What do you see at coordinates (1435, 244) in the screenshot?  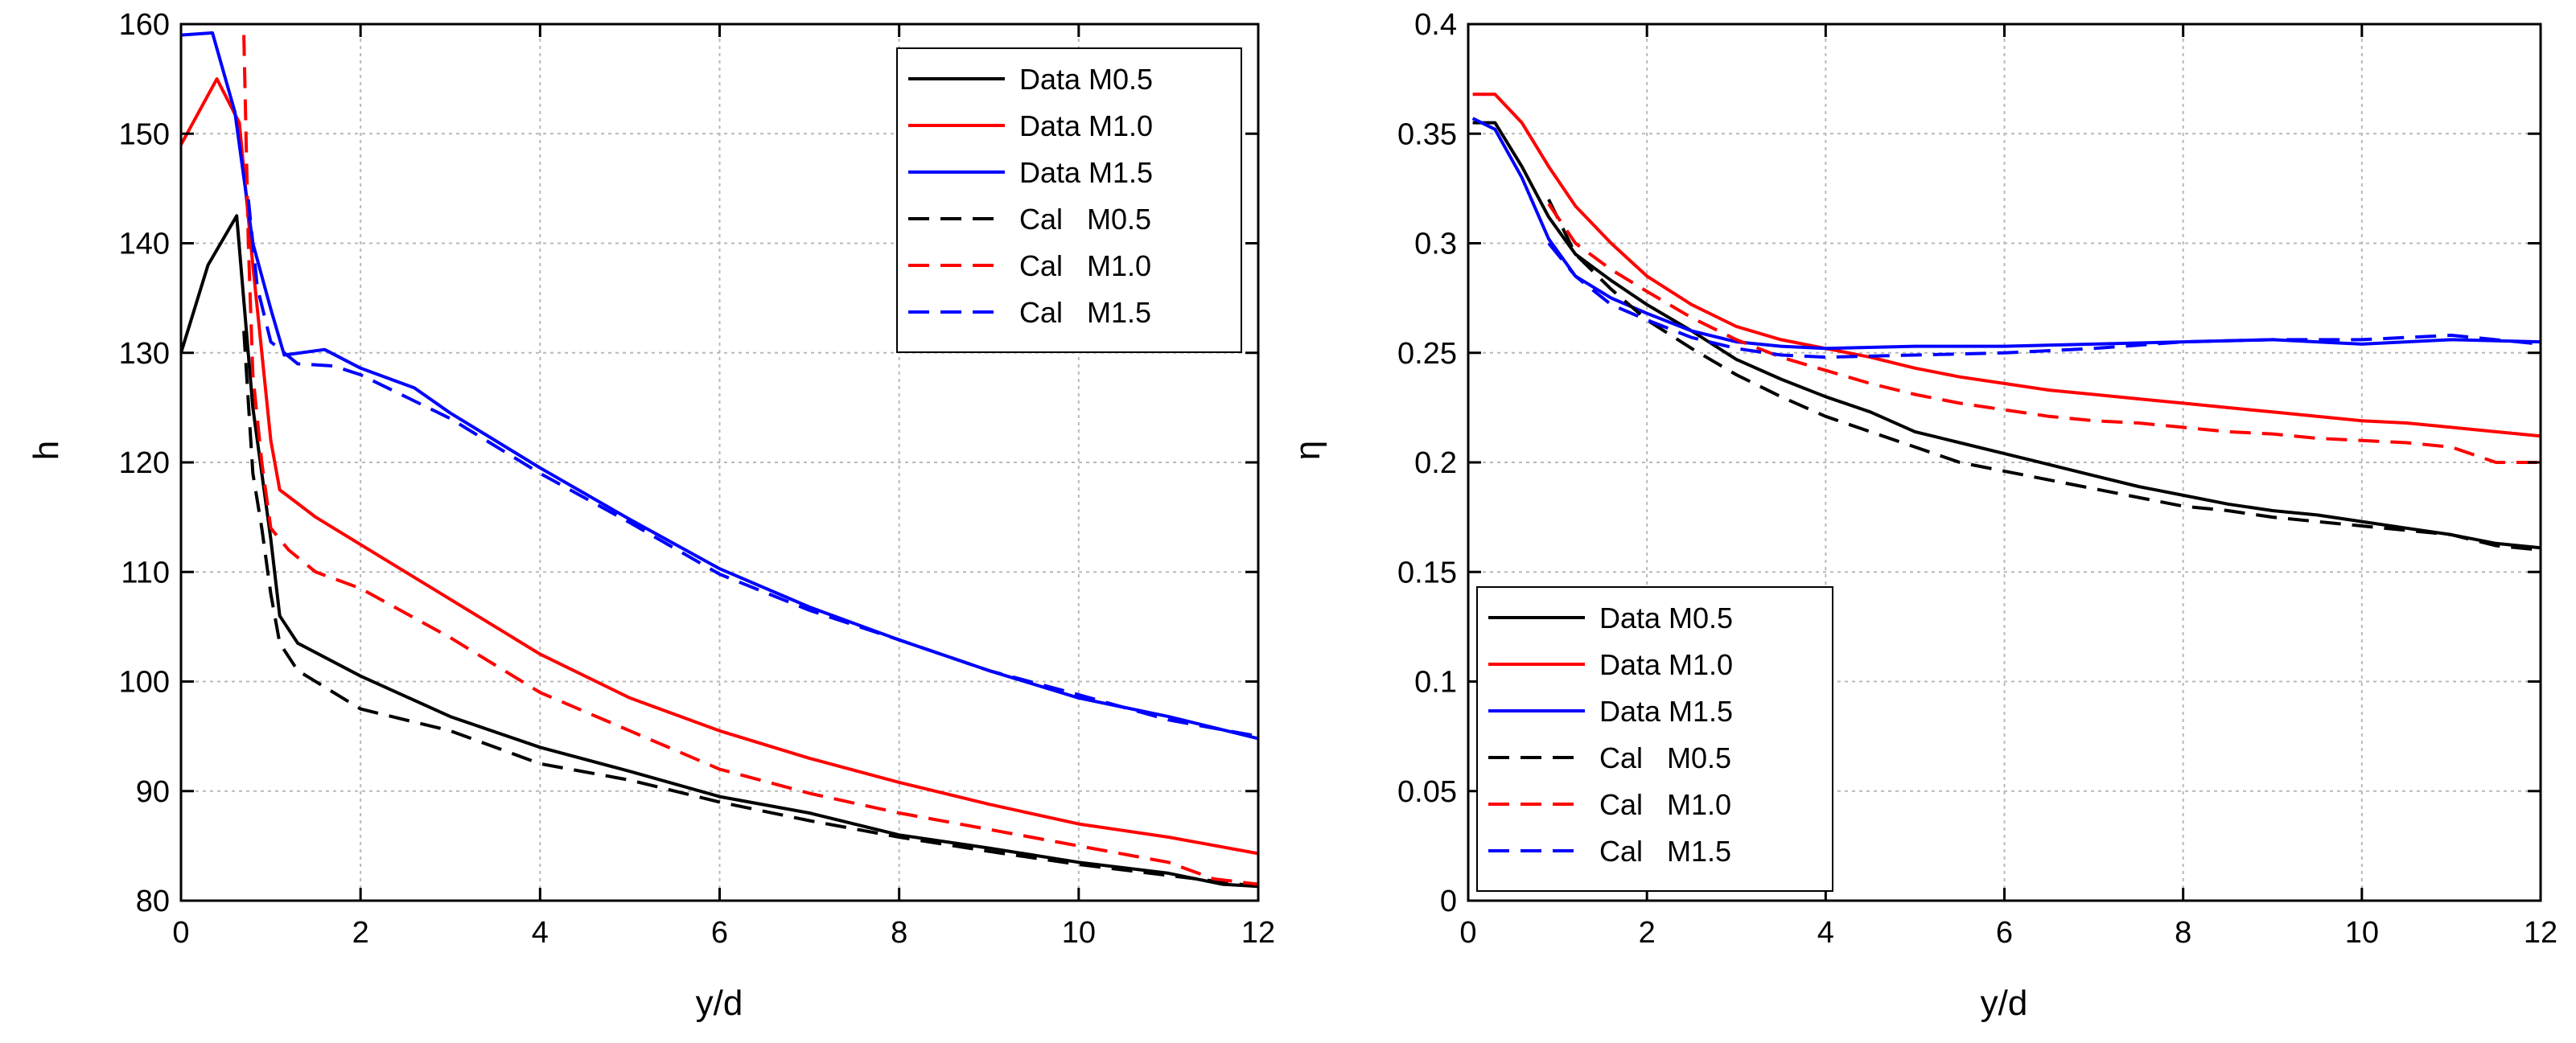 I see `y-tick-label: 0.3` at bounding box center [1435, 244].